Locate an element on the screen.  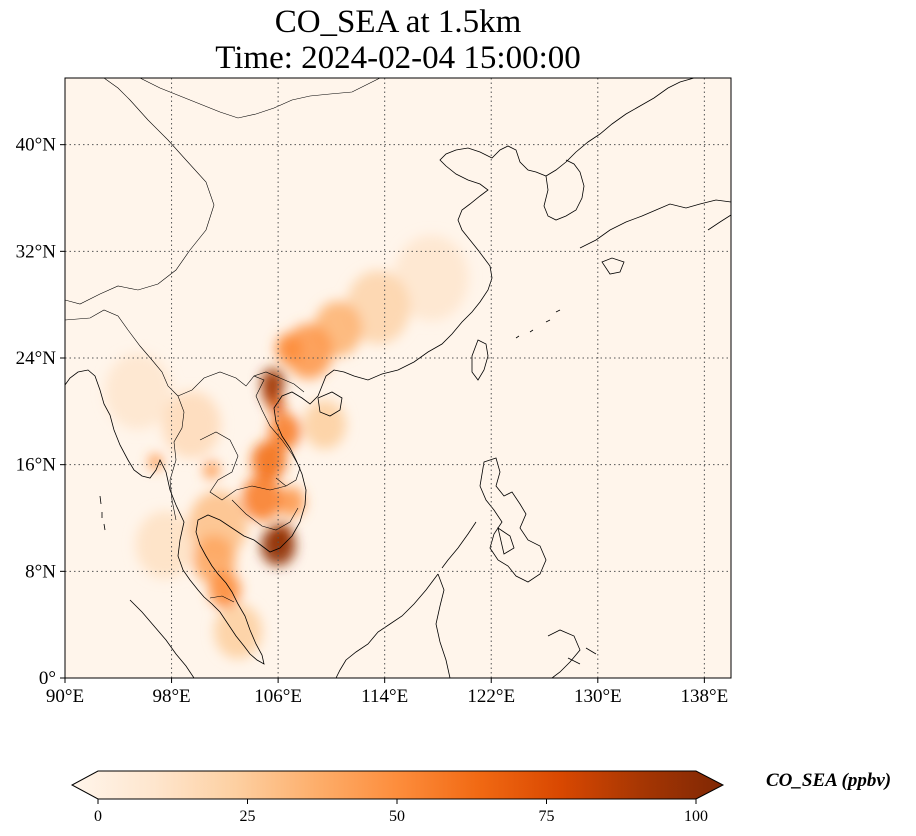
colorbar-title: CO_SEA (ppbv) is located at coordinates (829, 780).